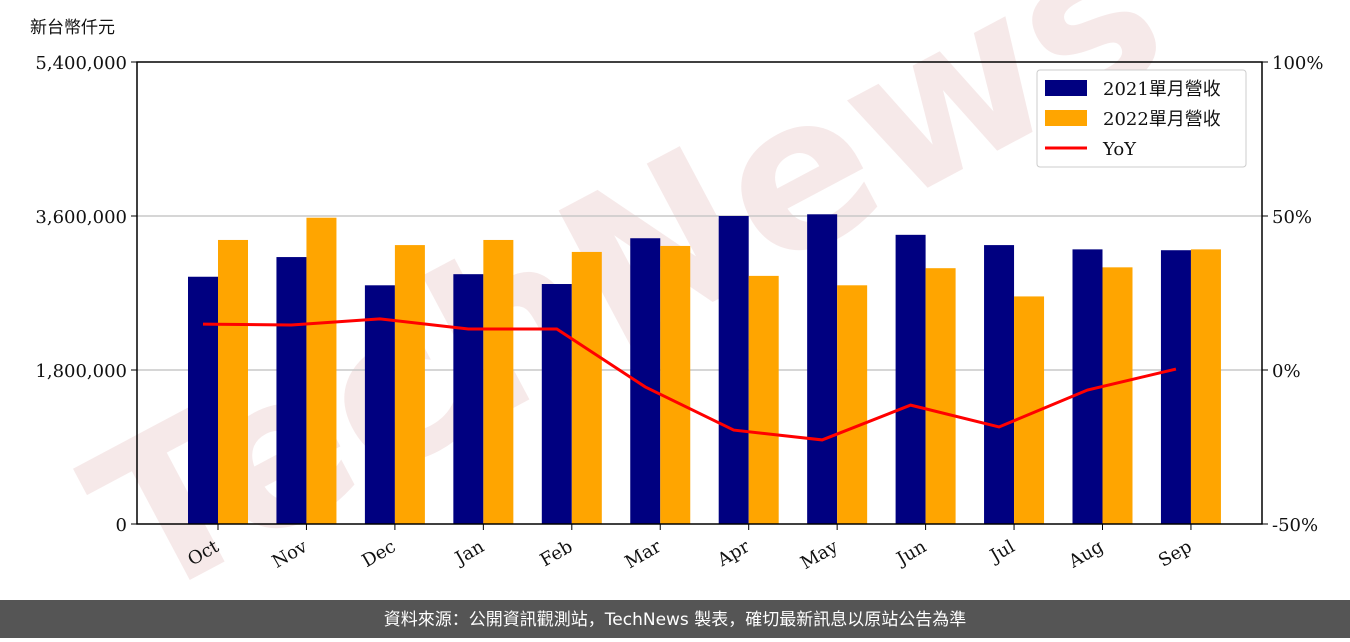  What do you see at coordinates (81, 217) in the screenshot?
I see `y-tick-label: 3,600,000` at bounding box center [81, 217].